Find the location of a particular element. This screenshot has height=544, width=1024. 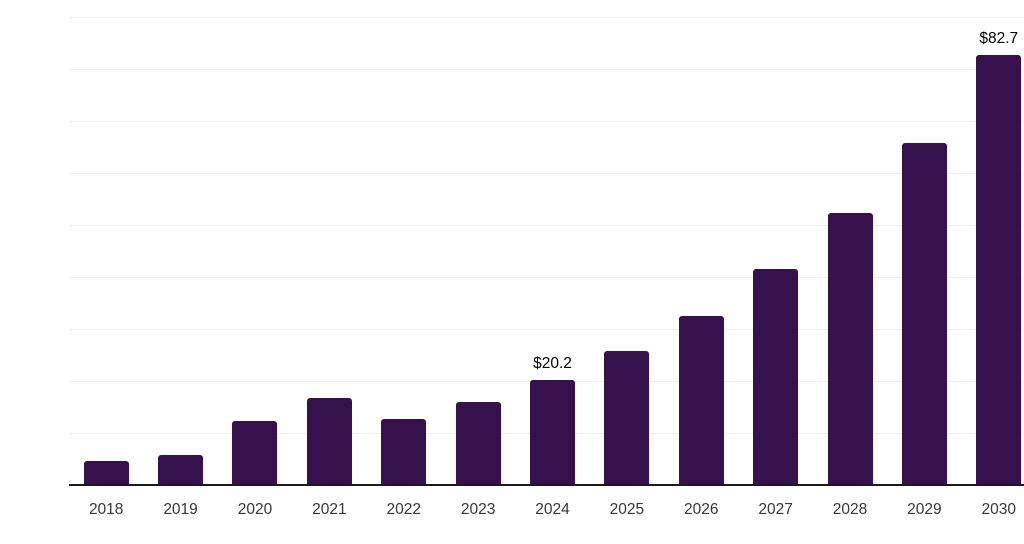

x-axis-label-2019: 2019 is located at coordinates (180, 509).